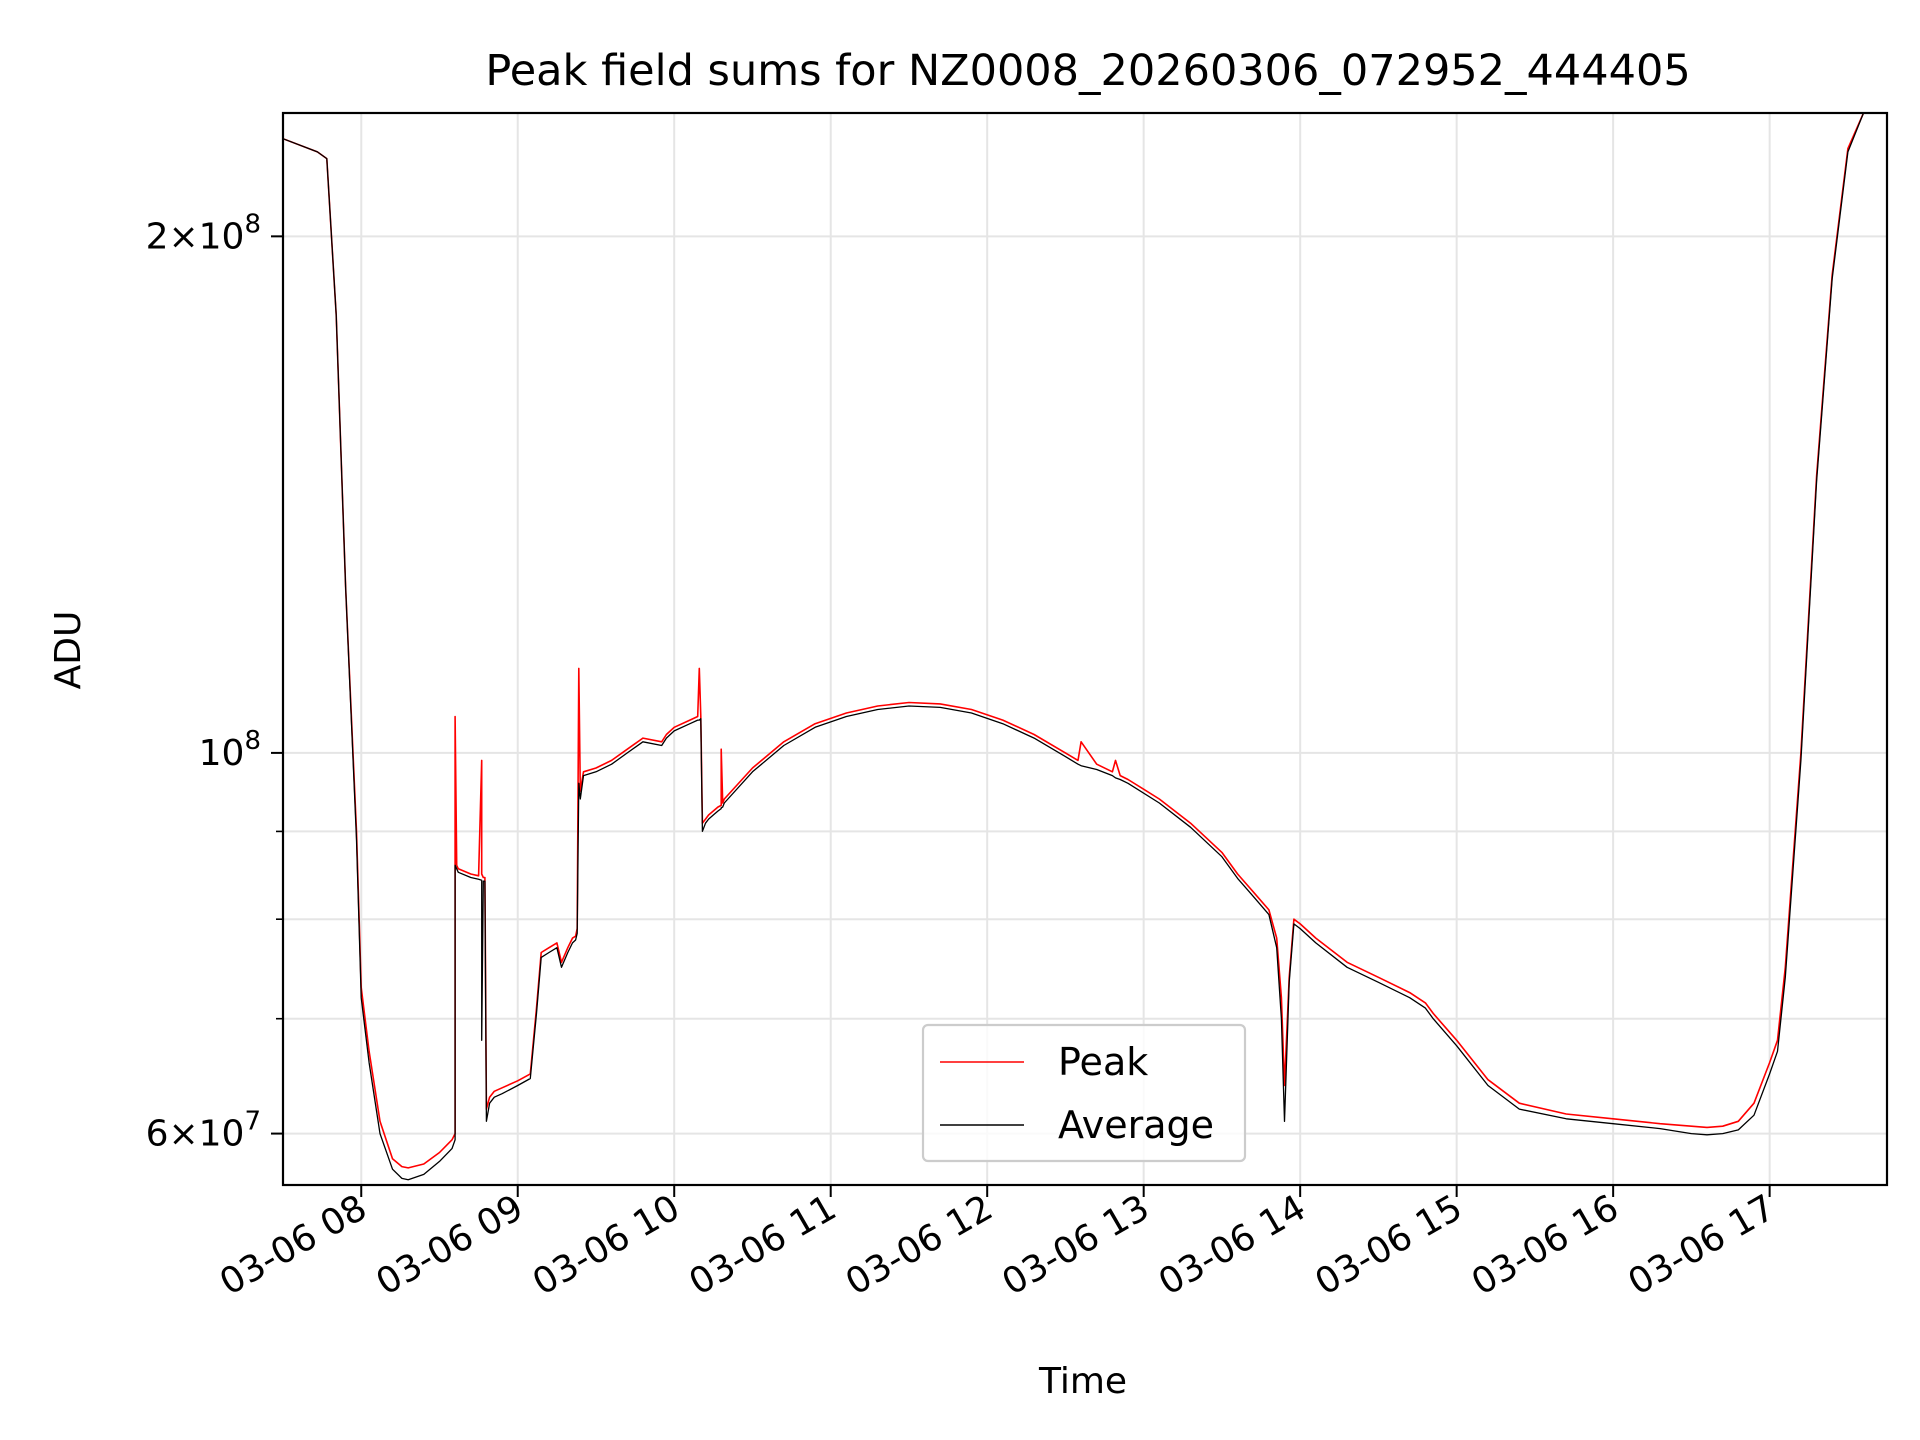 The height and width of the screenshot is (1440, 1920). Describe the element at coordinates (1103, 1062) in the screenshot. I see `legend-peak-label: Peak` at that location.